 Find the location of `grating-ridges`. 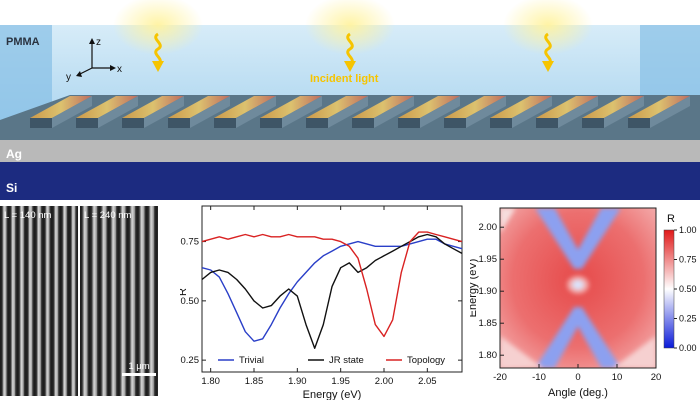

grating-ridges is located at coordinates (360, 112).